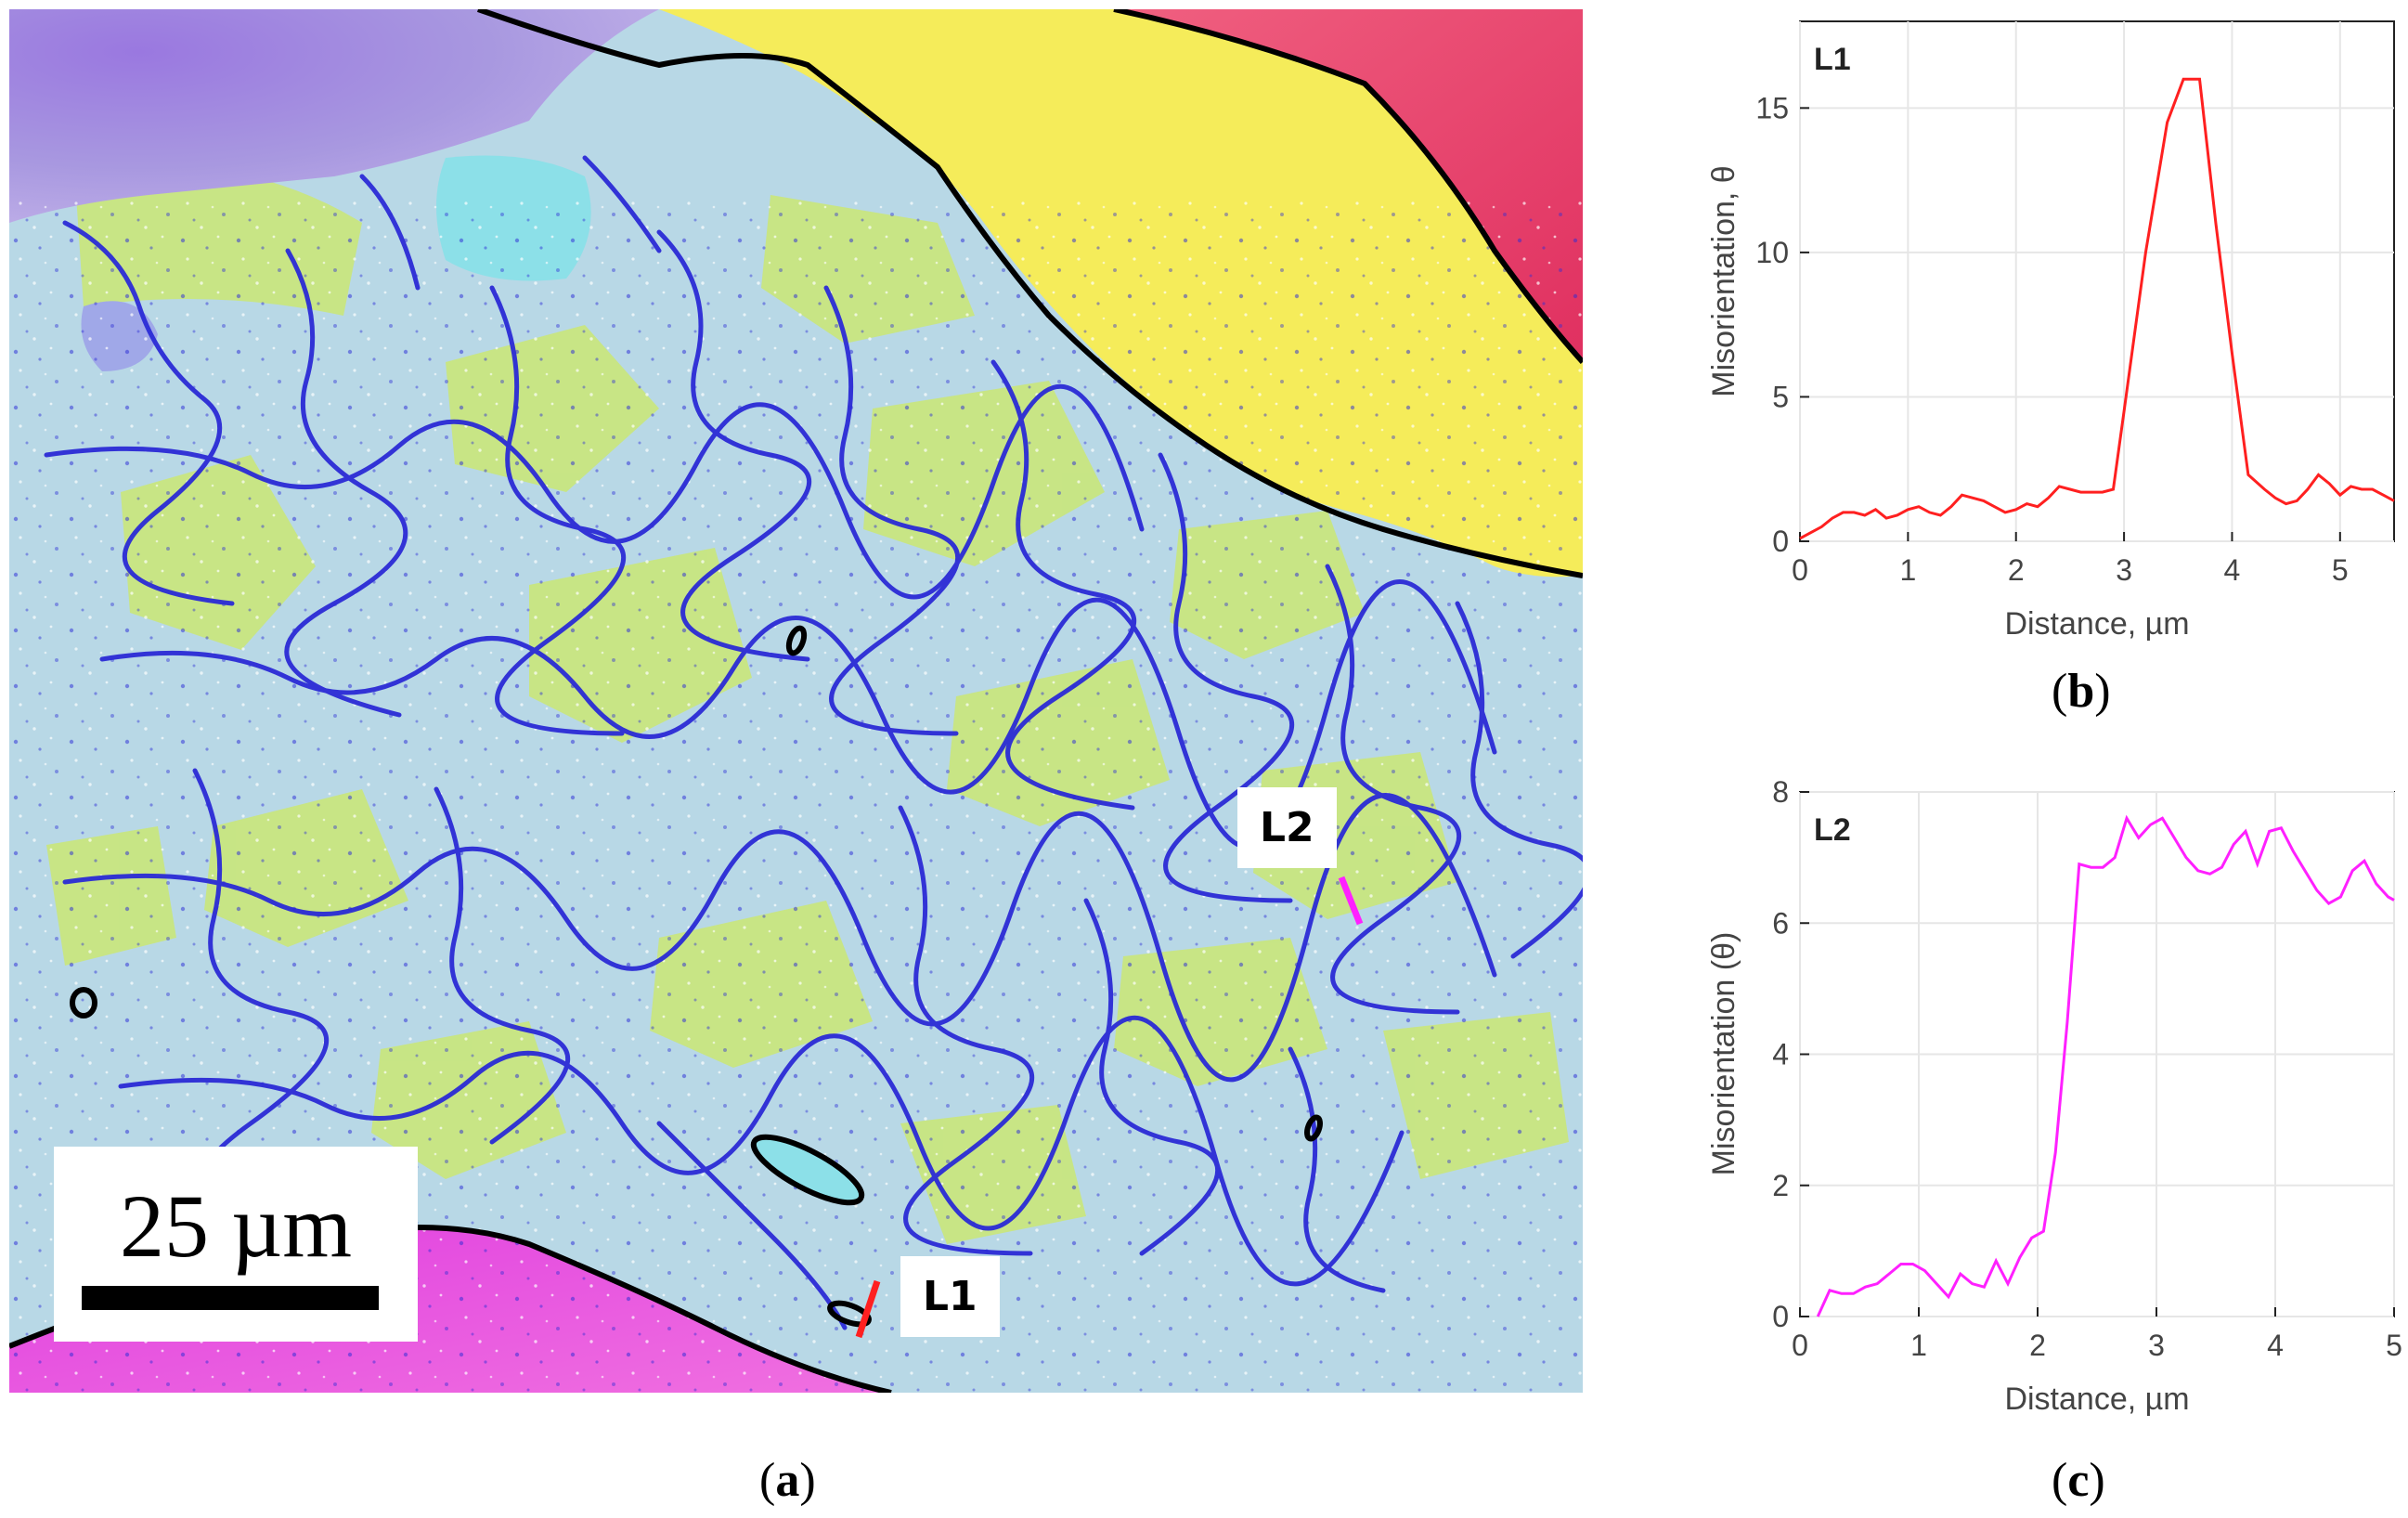 This screenshot has height=1518, width=2408. What do you see at coordinates (950, 1296) in the screenshot?
I see `map-label-l1: L1` at bounding box center [950, 1296].